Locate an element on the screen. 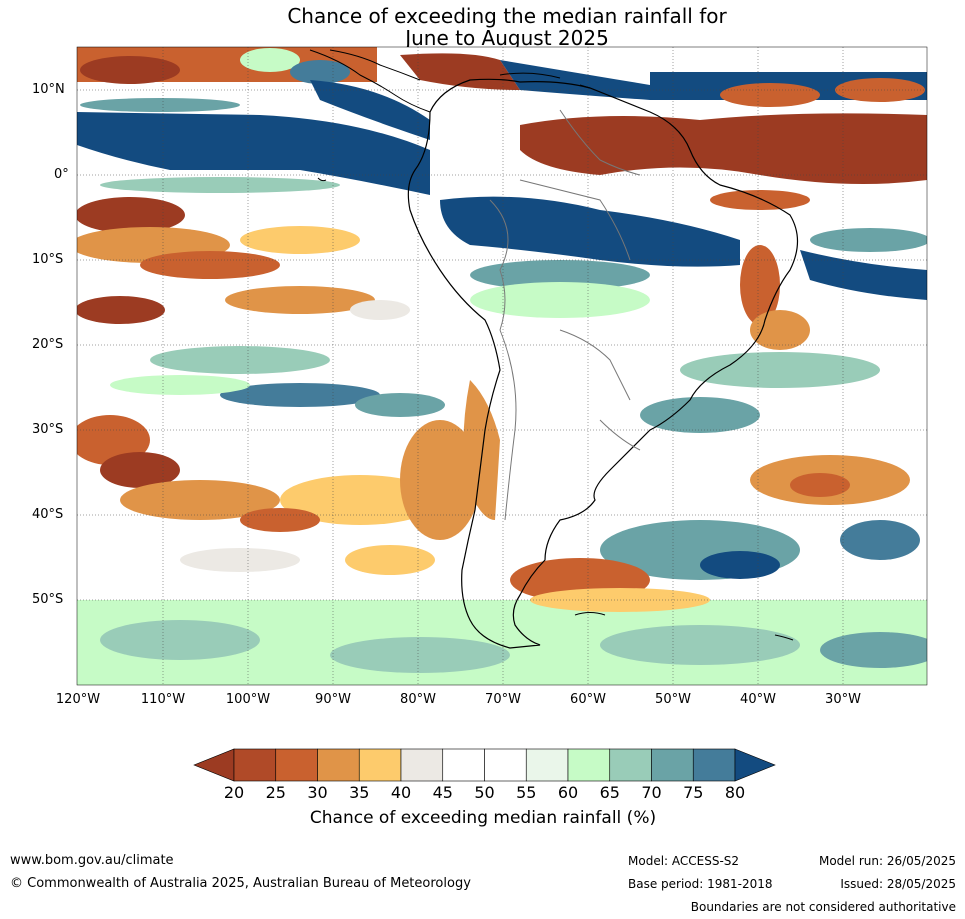  region-equatorial-blue-band is located at coordinates (253, 153).